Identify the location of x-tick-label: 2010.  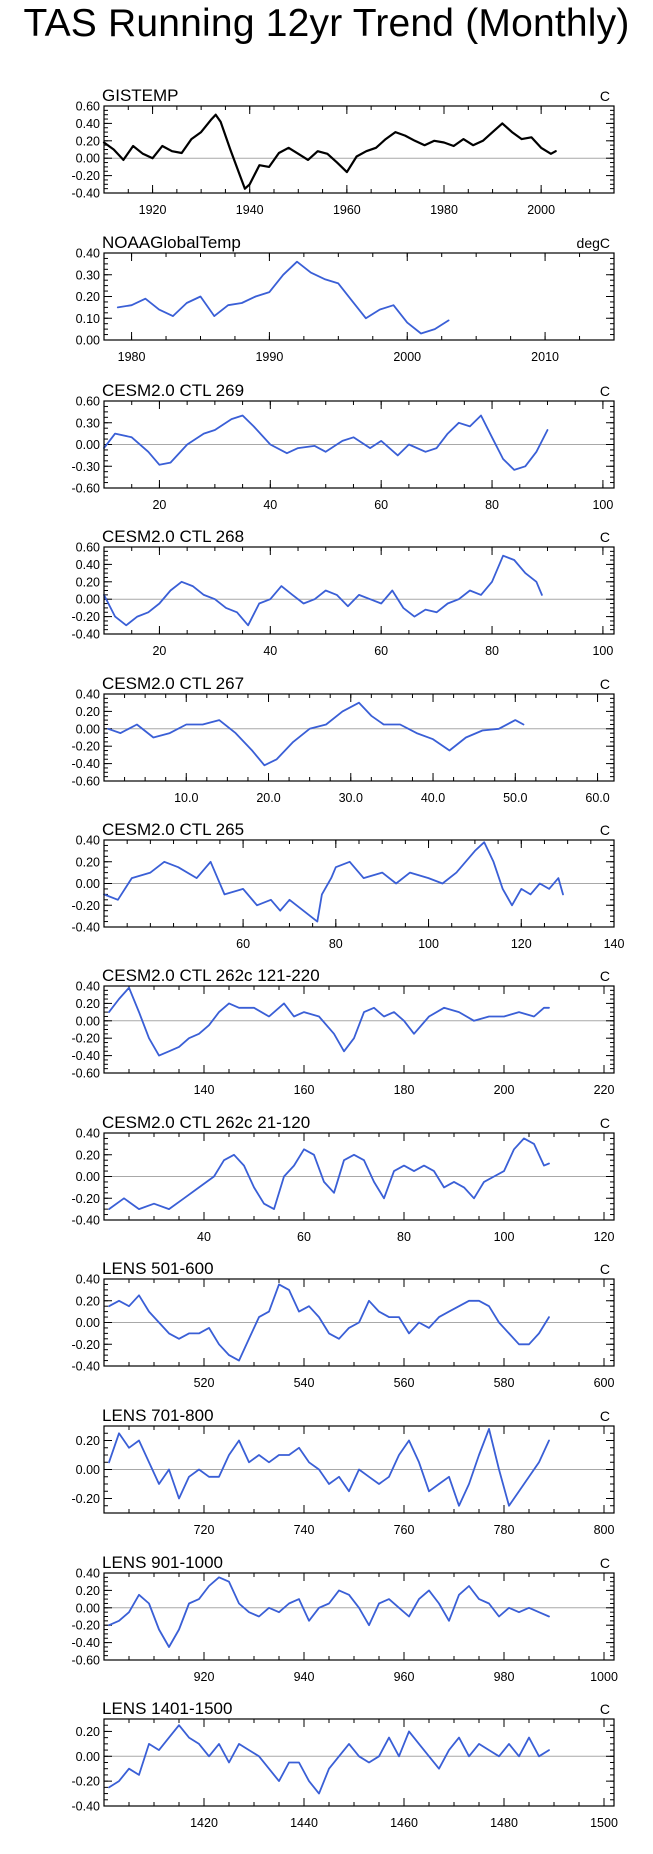
(545, 357).